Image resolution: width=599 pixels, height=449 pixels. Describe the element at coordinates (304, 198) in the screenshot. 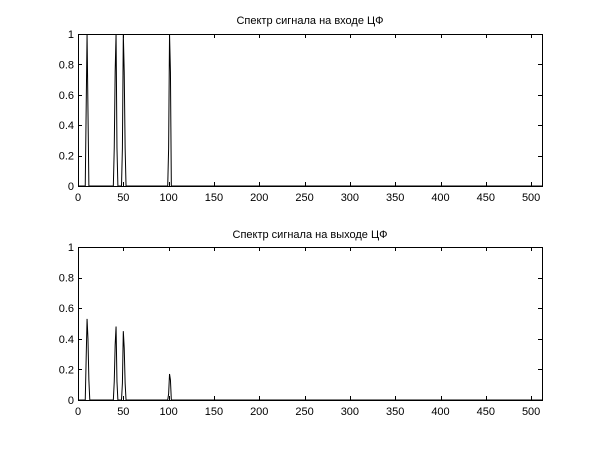

I see `input-spectrum-xtick-label: 250` at that location.